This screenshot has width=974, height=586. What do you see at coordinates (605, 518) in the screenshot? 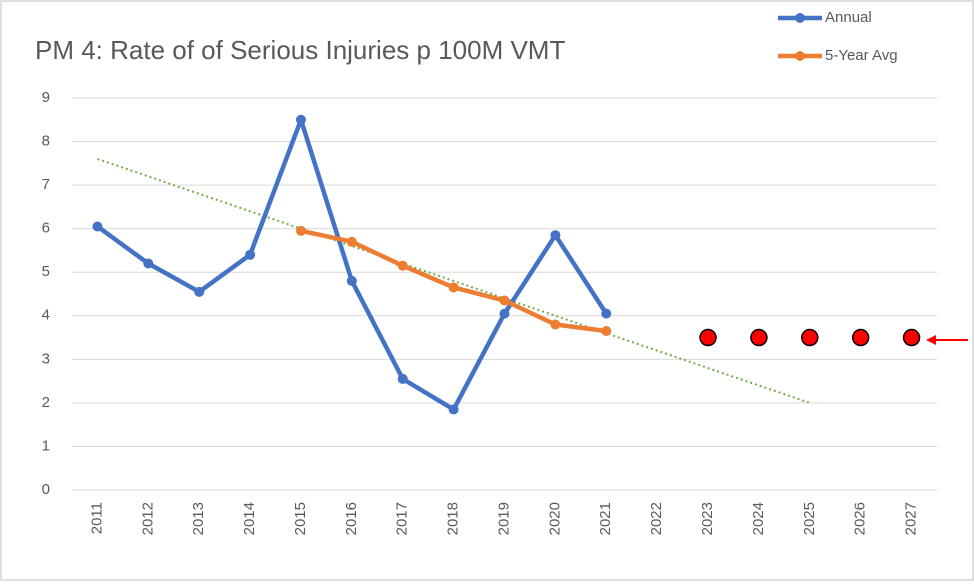
I see `x-tick-label: 2021` at bounding box center [605, 518].